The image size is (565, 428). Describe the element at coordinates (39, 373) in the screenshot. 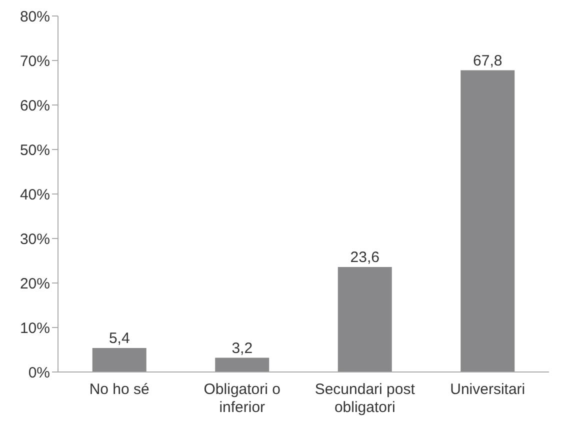

I see `y-tick-label: 0%` at that location.